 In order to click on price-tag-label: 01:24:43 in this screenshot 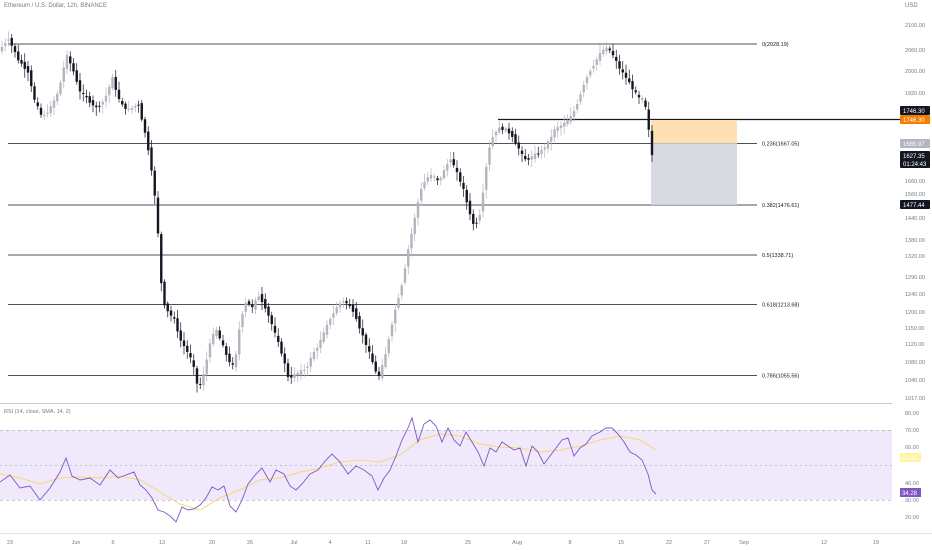, I will do `click(915, 165)`.